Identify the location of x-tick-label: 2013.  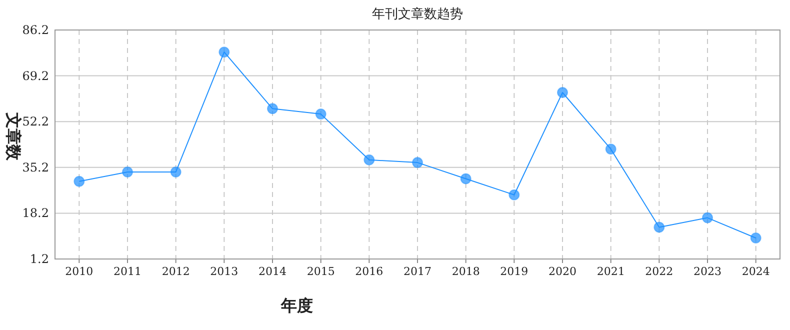
(224, 271).